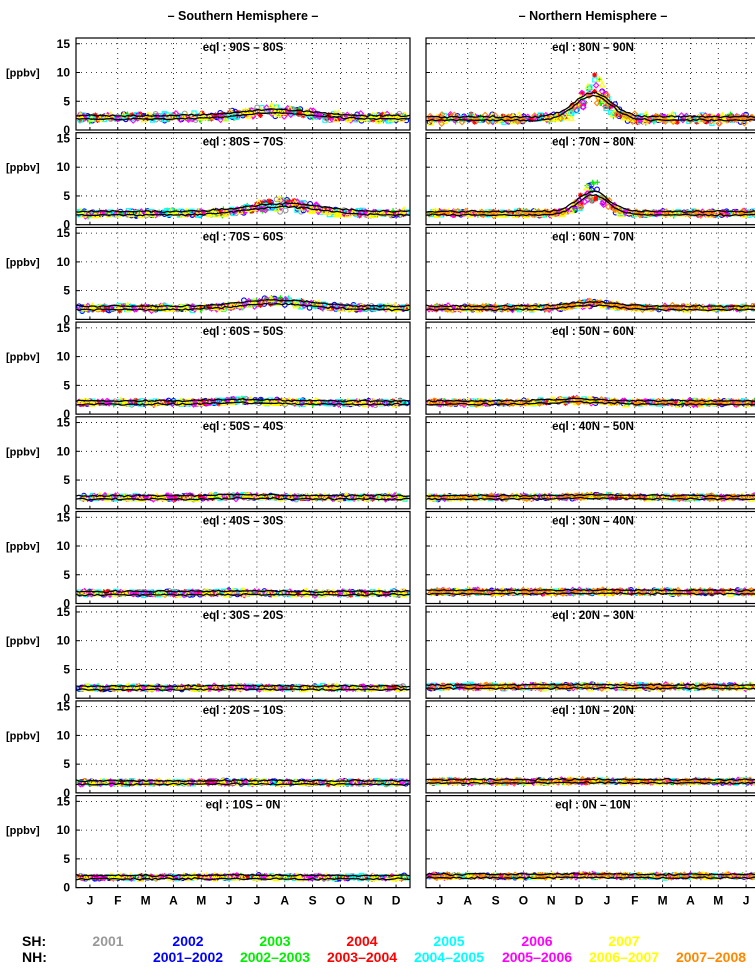 Image resolution: width=755 pixels, height=968 pixels. I want to click on panel-title: eql : 60N – 70N, so click(593, 237).